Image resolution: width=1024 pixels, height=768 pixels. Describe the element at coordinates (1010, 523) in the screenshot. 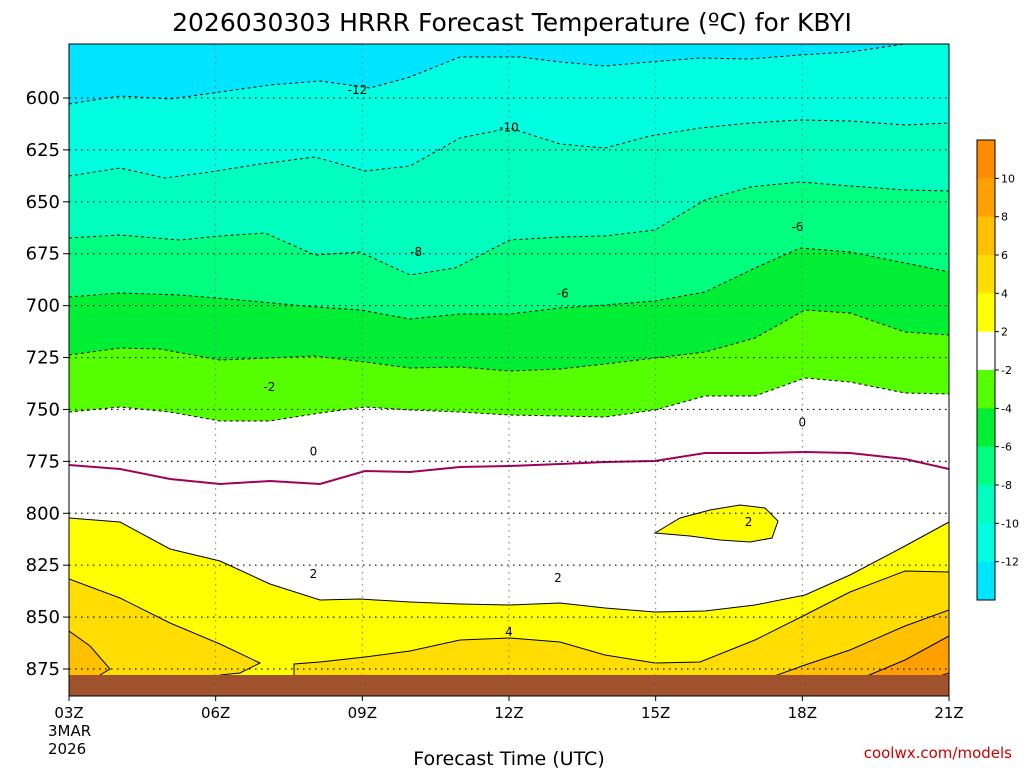

I see `colorbar-label: -10` at that location.